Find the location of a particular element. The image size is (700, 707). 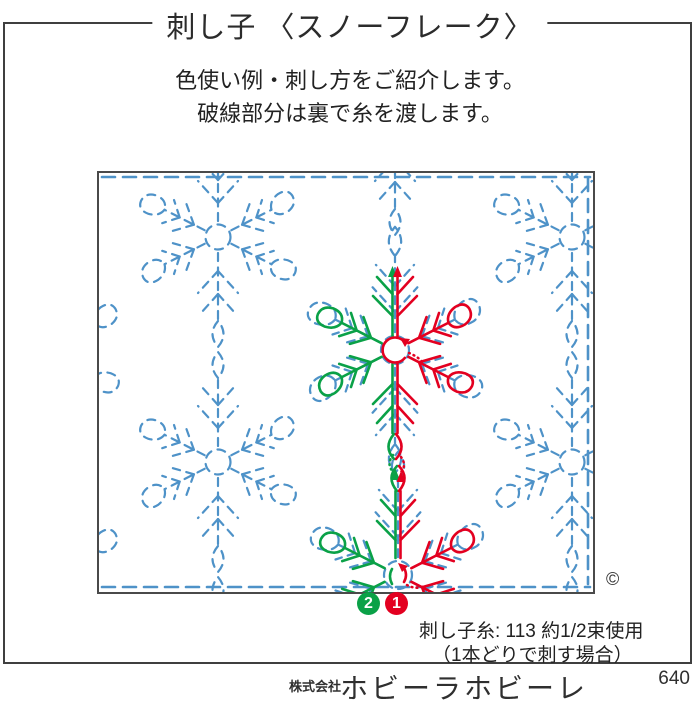

step-marker-1: 1 is located at coordinates (396, 603).